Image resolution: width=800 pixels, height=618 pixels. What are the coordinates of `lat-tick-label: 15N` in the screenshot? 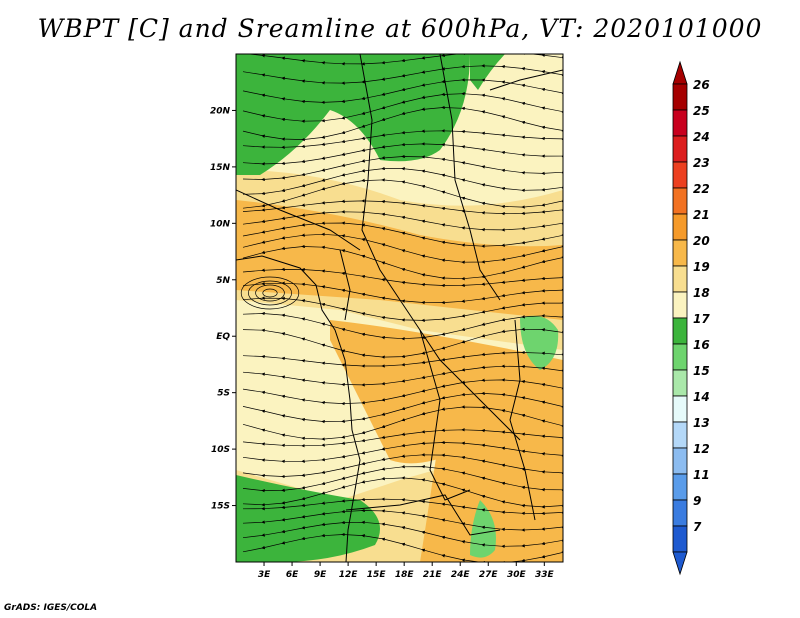 It's located at (220, 168).